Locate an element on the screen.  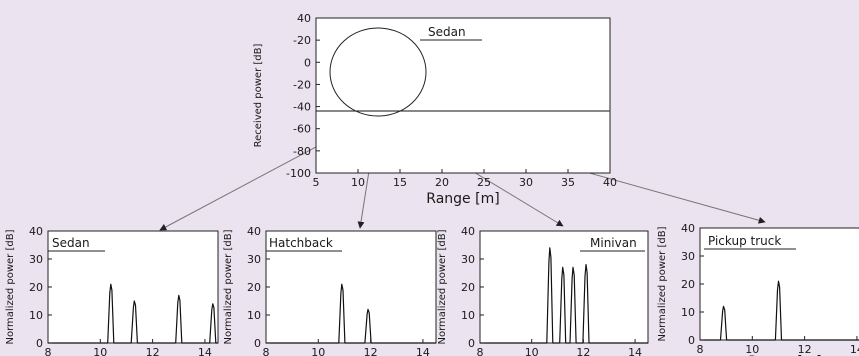
vehicle-label-sedan: Sedan is located at coordinates (71, 243).